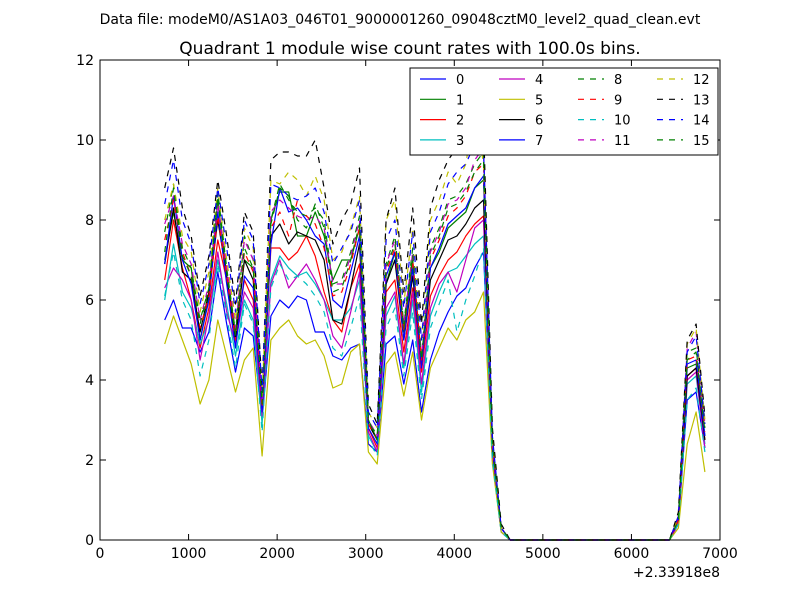 This screenshot has height=600, width=800. What do you see at coordinates (539, 121) in the screenshot?
I see `legend-label-6: 6` at bounding box center [539, 121].